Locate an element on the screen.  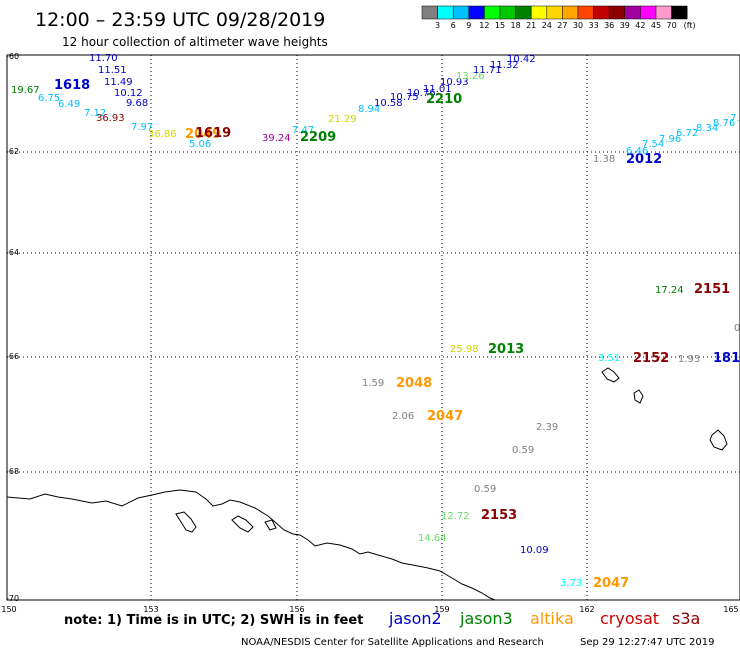
color-scale-tick: 15 is located at coordinates (500, 25).